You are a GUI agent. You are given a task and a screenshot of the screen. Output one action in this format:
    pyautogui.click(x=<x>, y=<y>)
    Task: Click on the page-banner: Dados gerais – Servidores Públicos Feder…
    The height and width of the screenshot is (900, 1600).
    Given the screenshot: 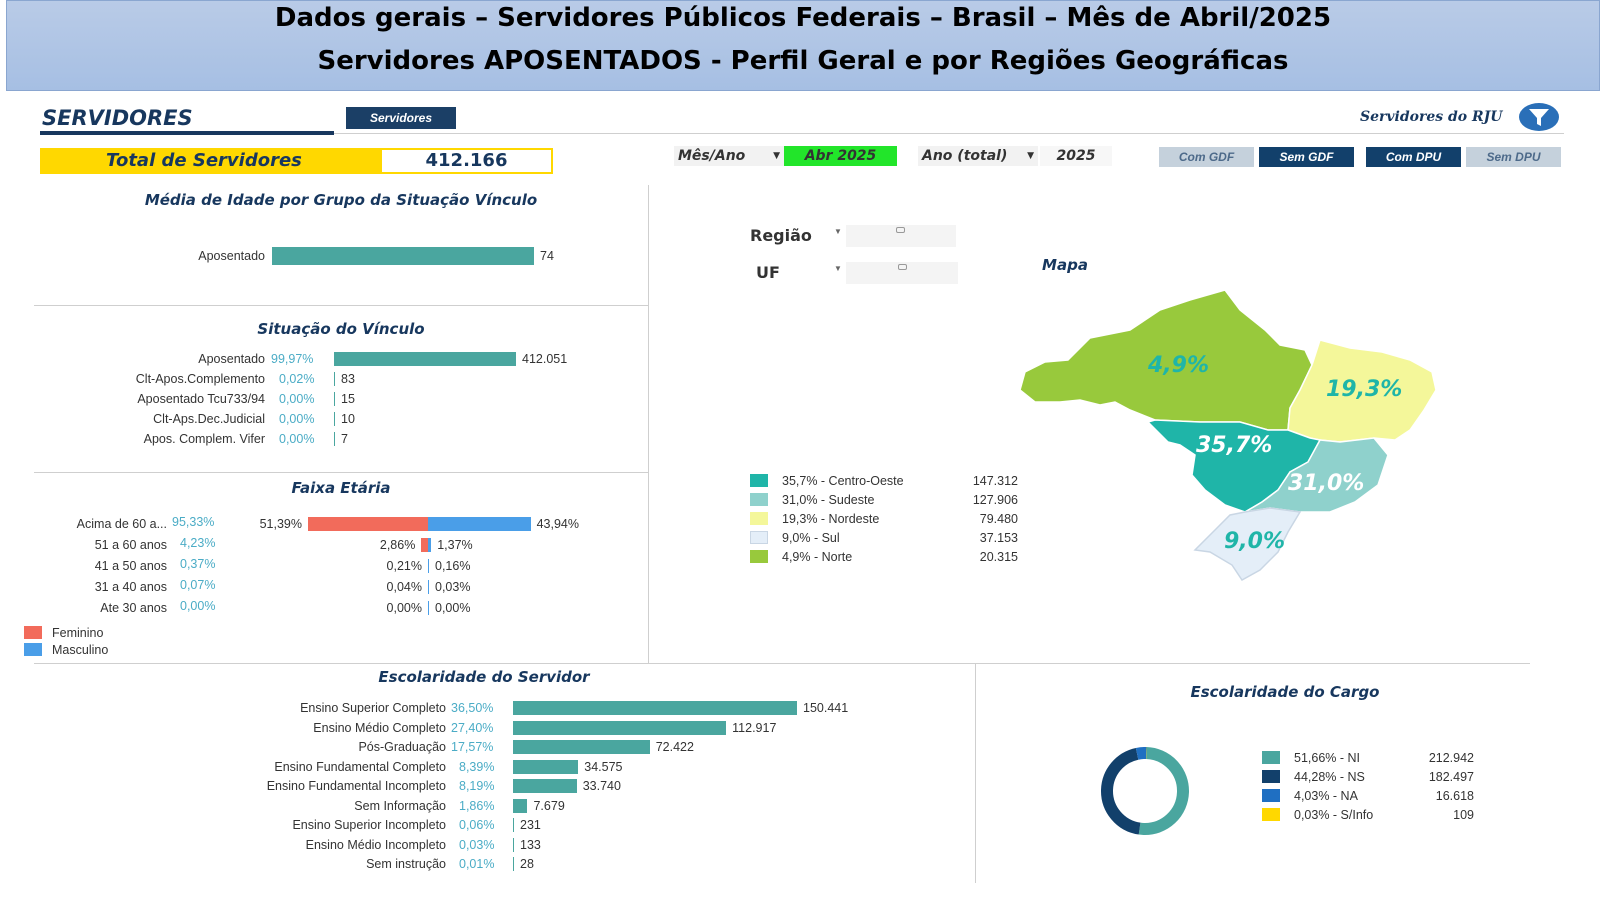 What is the action you would take?
    pyautogui.click(x=803, y=45)
    